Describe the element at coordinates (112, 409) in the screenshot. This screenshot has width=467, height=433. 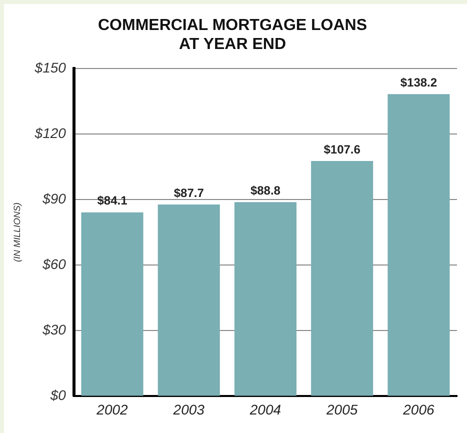
I see `x-tick-label: 2002` at that location.